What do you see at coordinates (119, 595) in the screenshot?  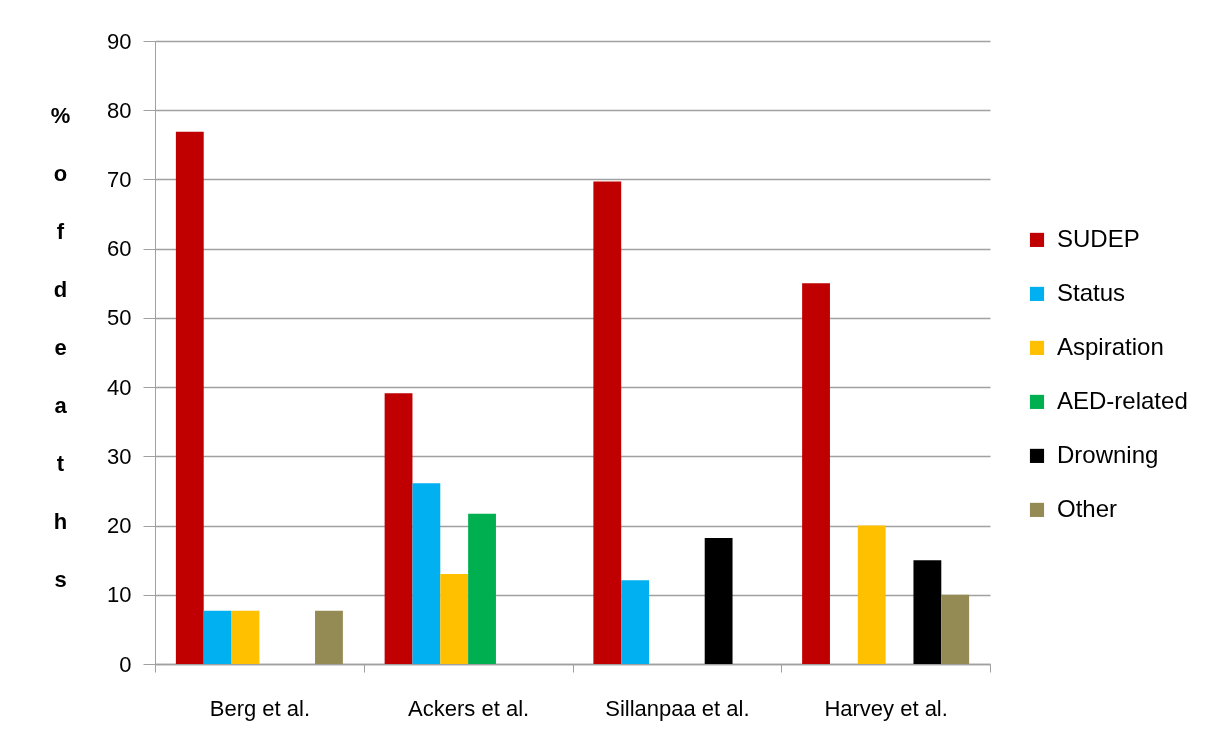 I see `y-tick-label: 10` at bounding box center [119, 595].